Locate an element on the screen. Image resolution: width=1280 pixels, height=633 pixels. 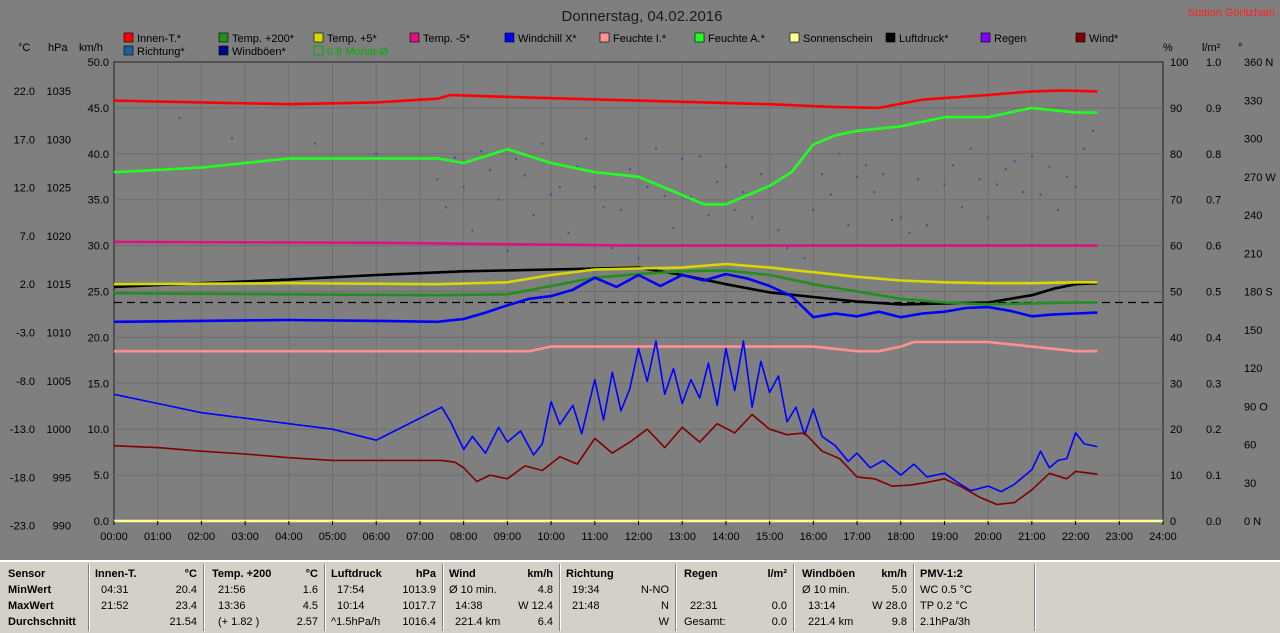
stats-windboeen-title: Windböen is located at coordinates (829, 574).